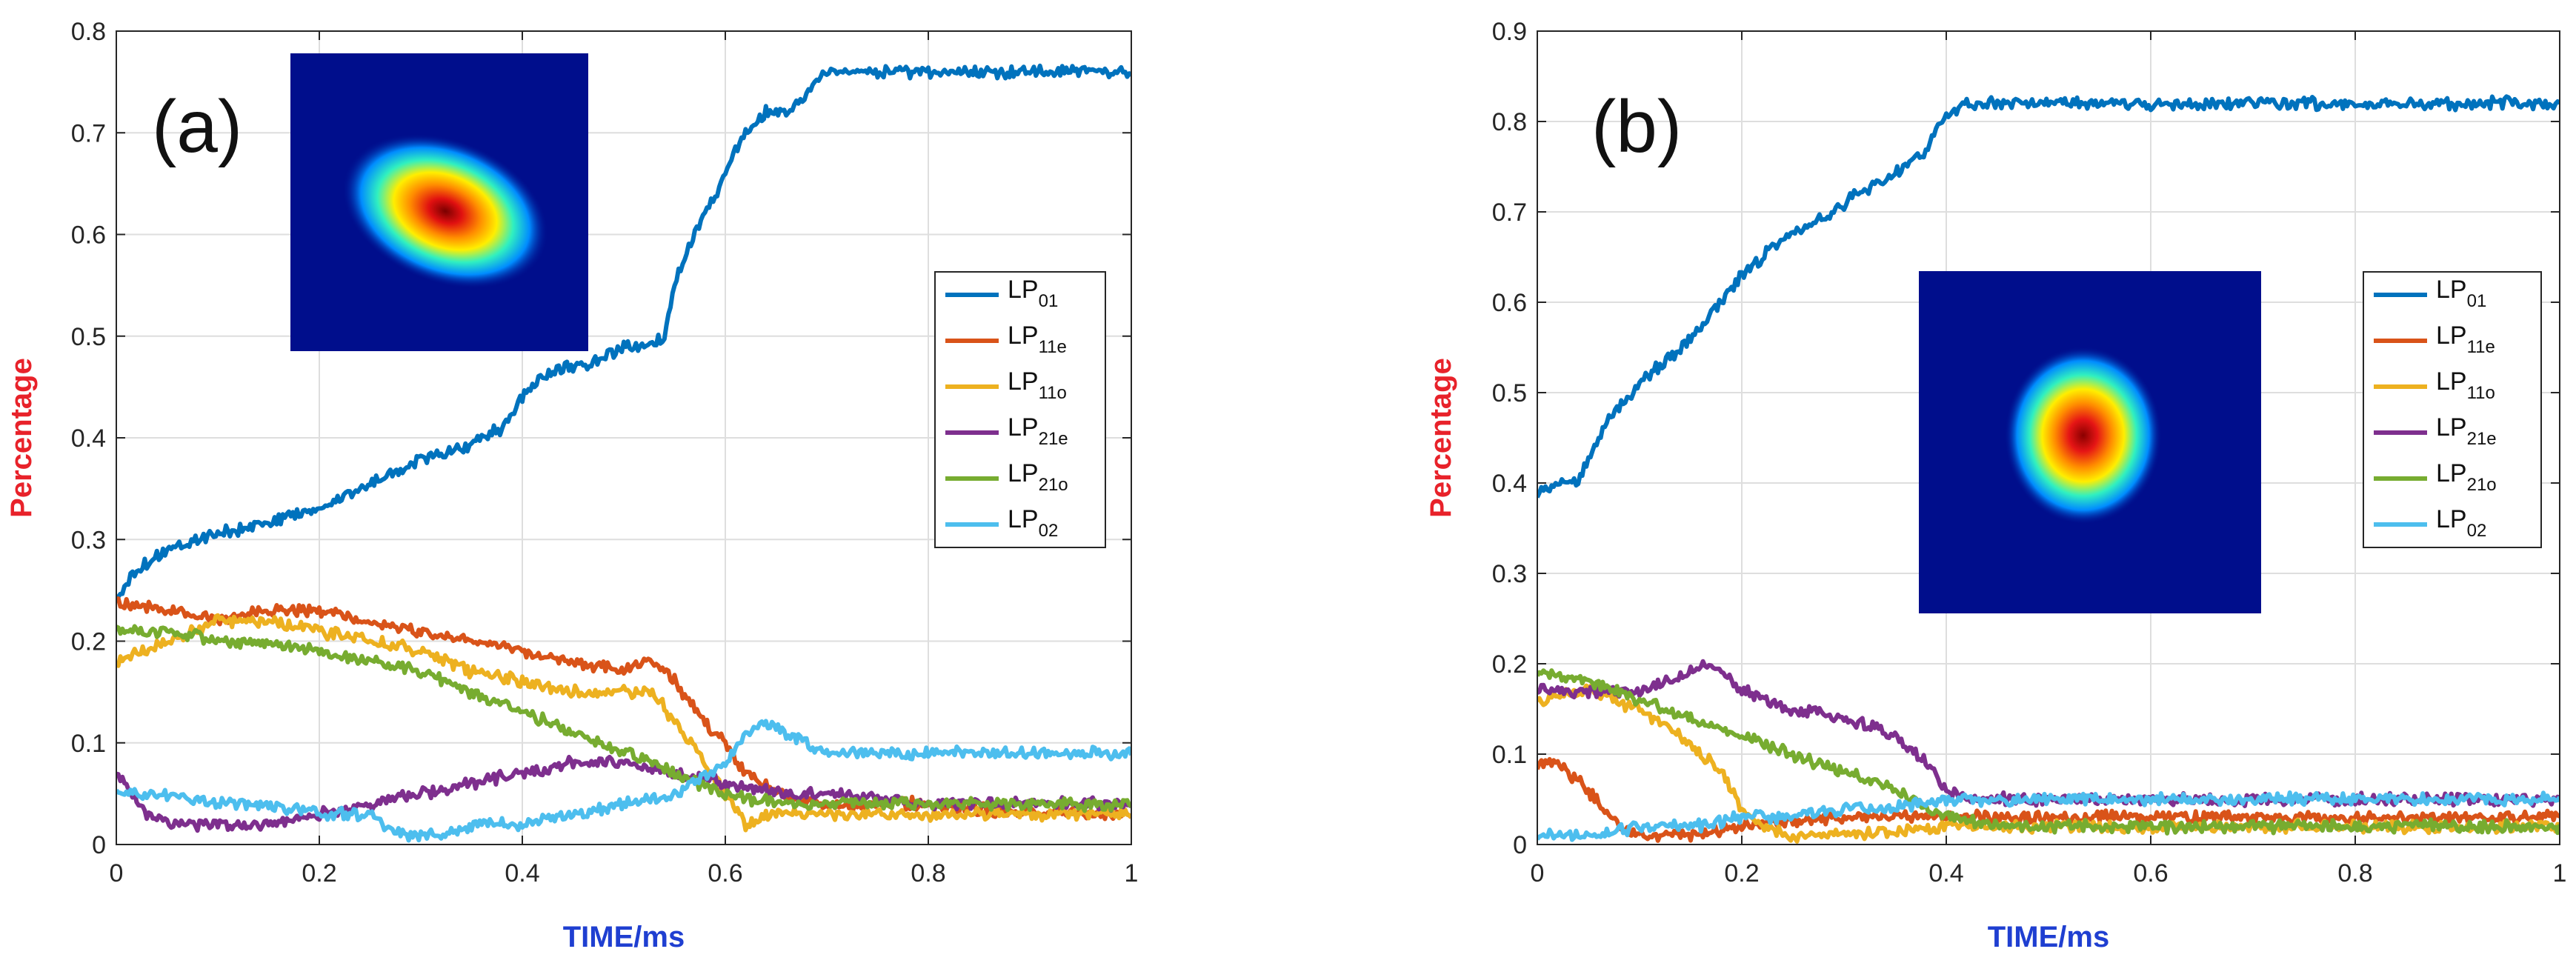  What do you see at coordinates (928, 873) in the screenshot?
I see `chart-a-x-tick-label: 0.8` at bounding box center [928, 873].